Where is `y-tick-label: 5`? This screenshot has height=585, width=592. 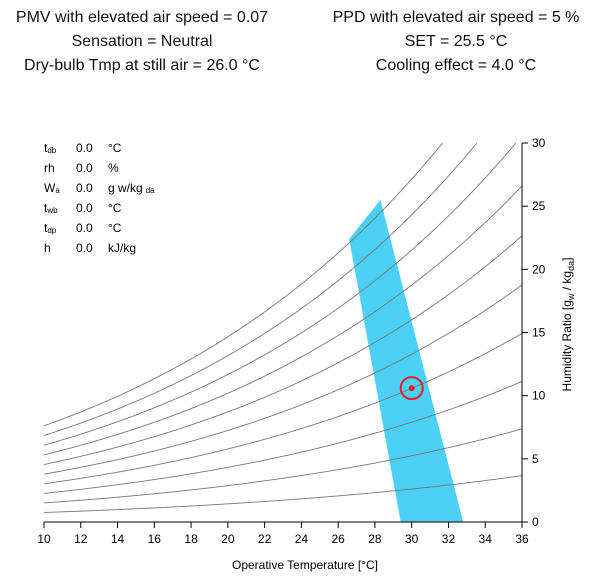 y-tick-label: 5 is located at coordinates (535, 459).